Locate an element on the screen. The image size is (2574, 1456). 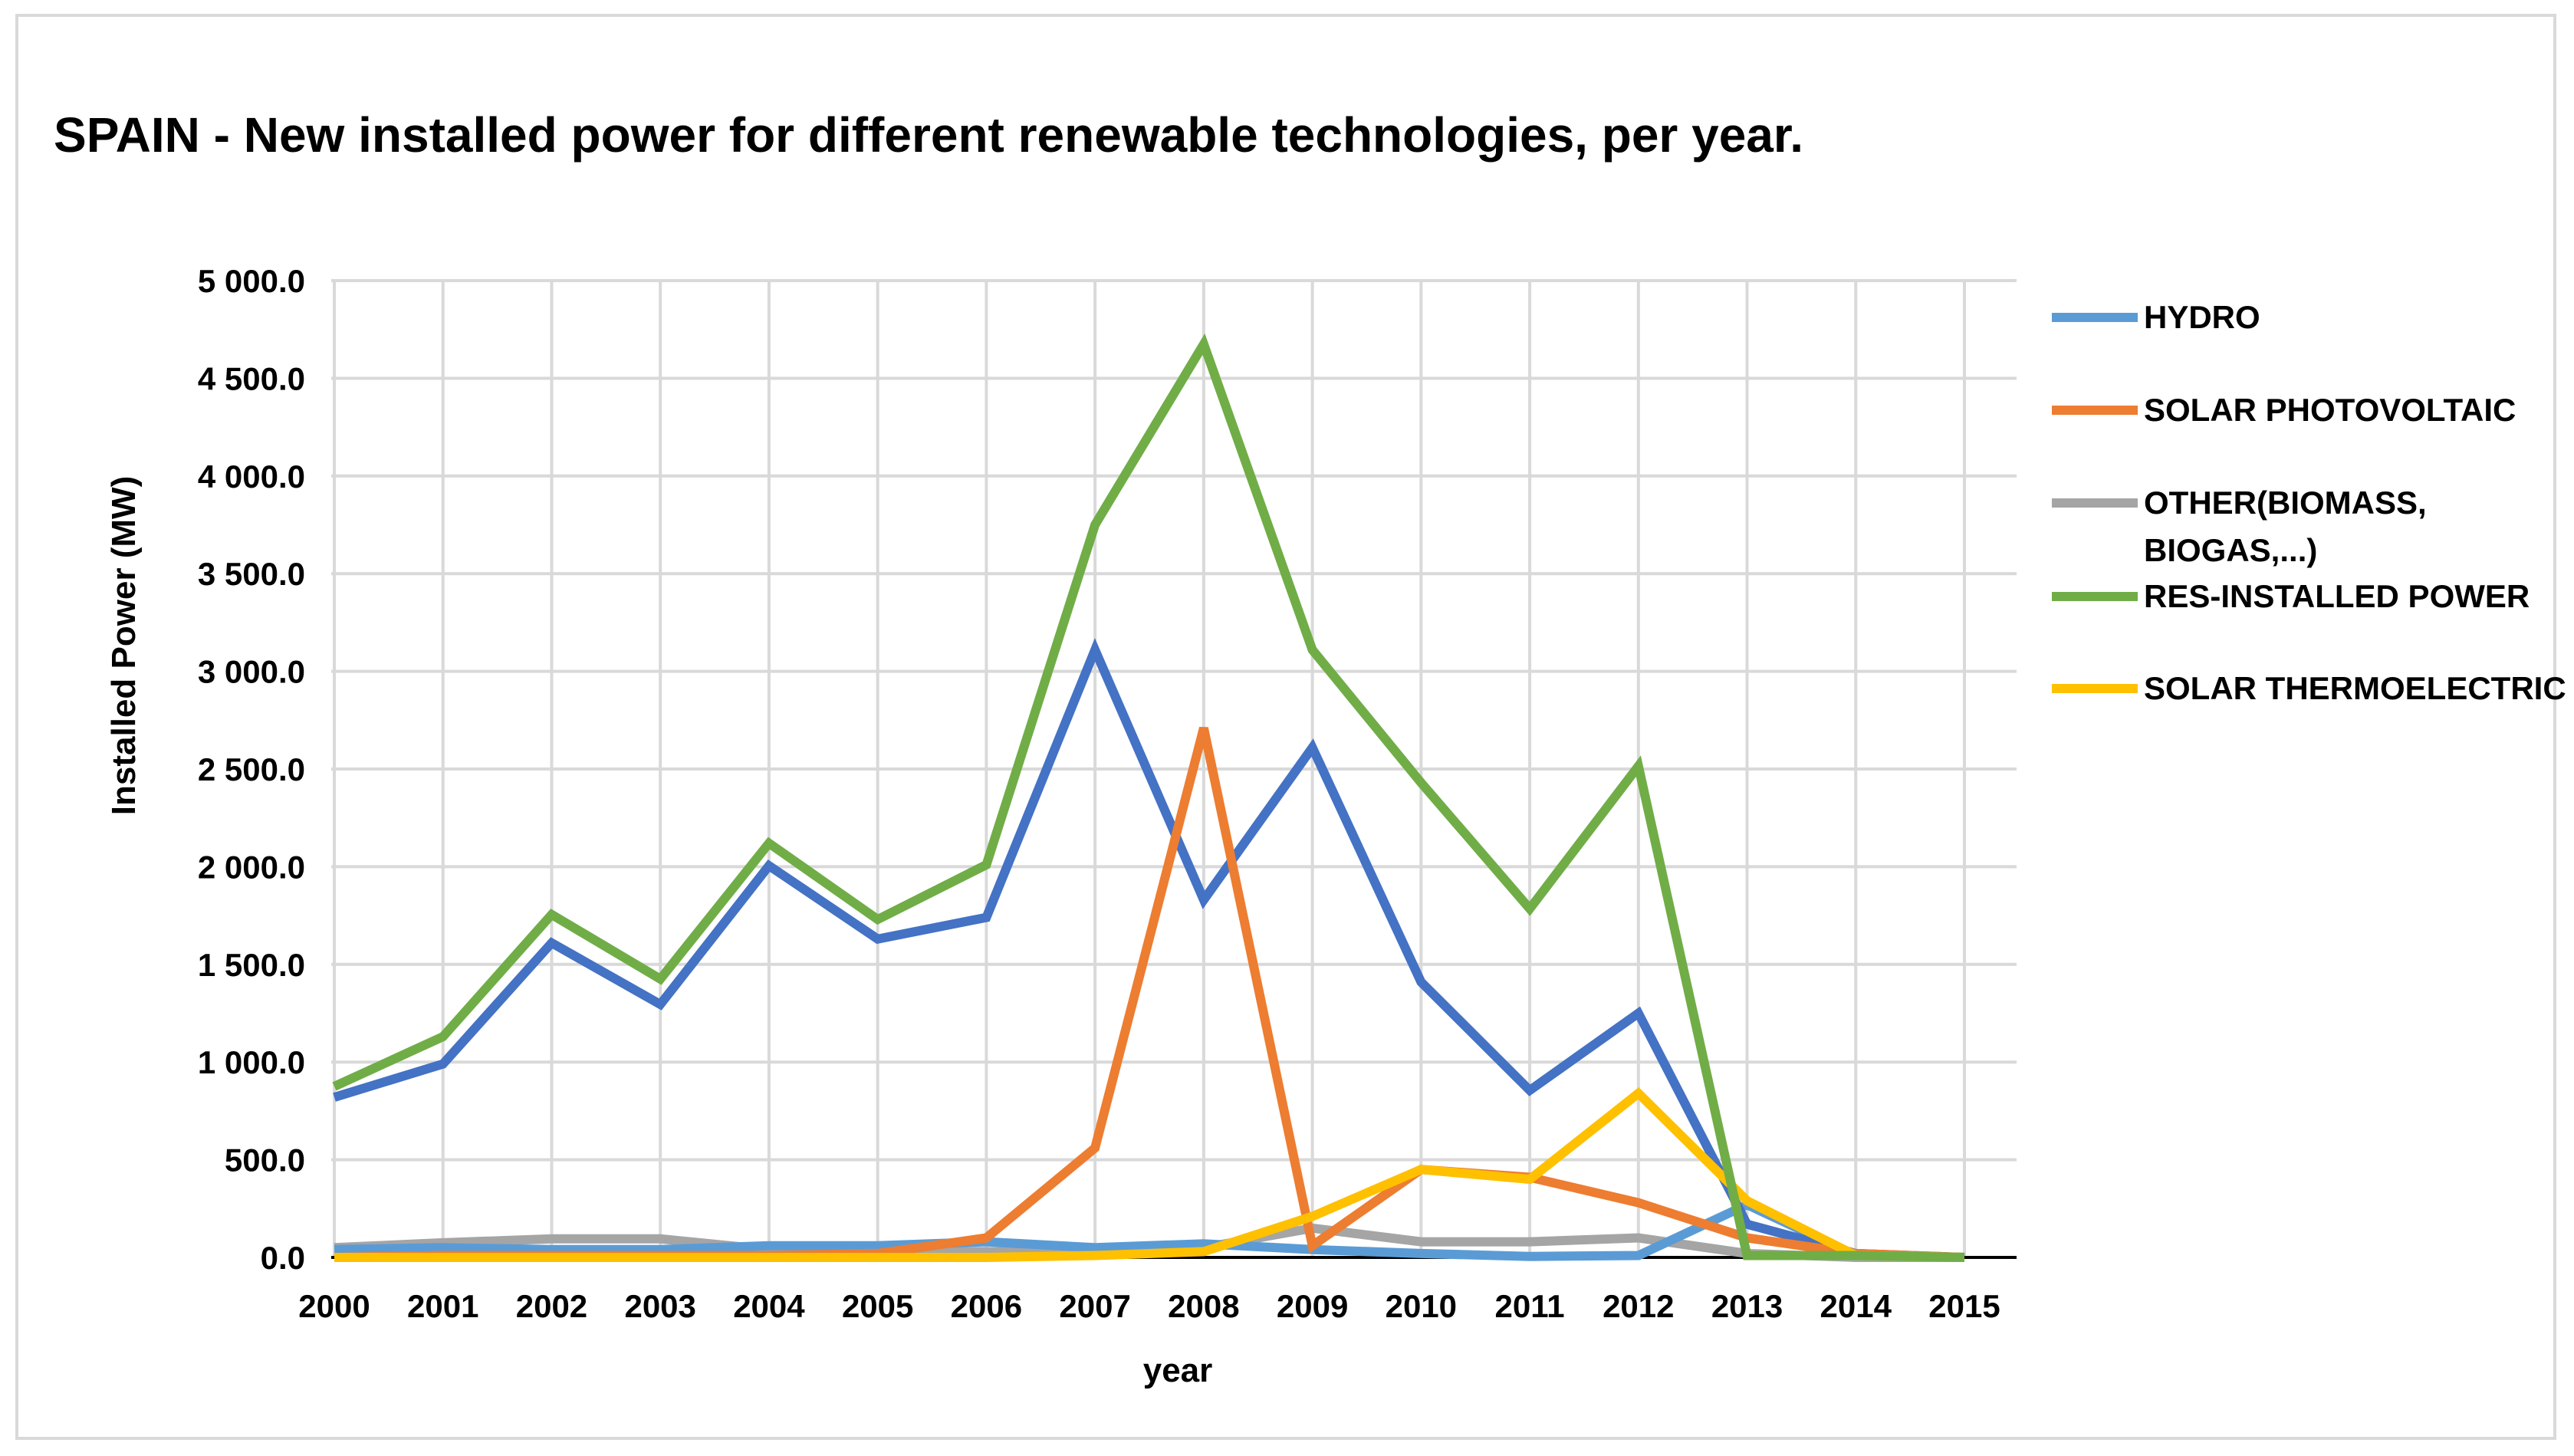
x-tick-label: 2003 is located at coordinates (659, 1306).